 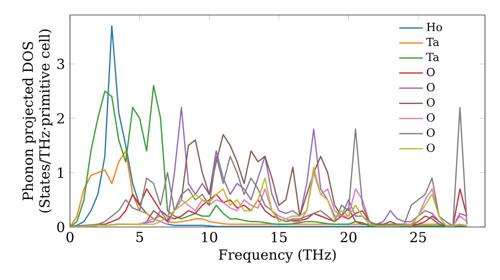 I want to click on x-tick-label: 0, so click(x=70, y=237).